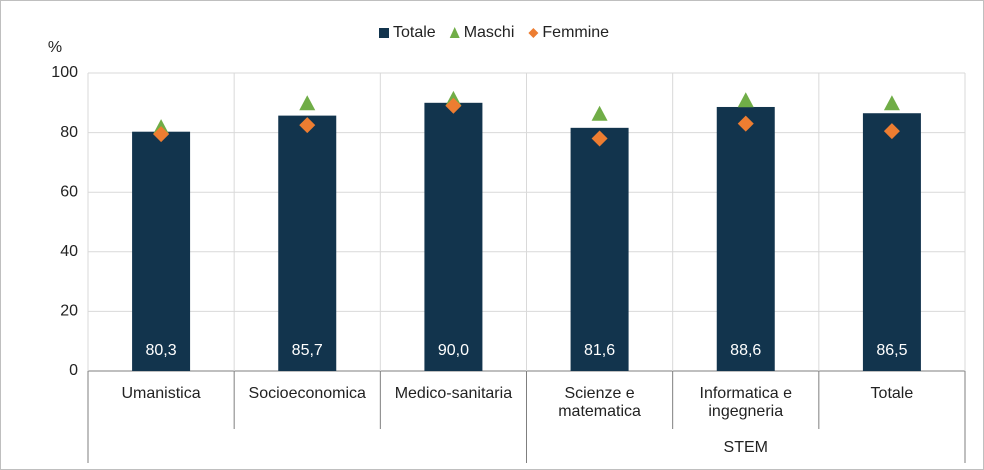 Image resolution: width=984 pixels, height=470 pixels. What do you see at coordinates (599, 350) in the screenshot?
I see `value-label: 81,6` at bounding box center [599, 350].